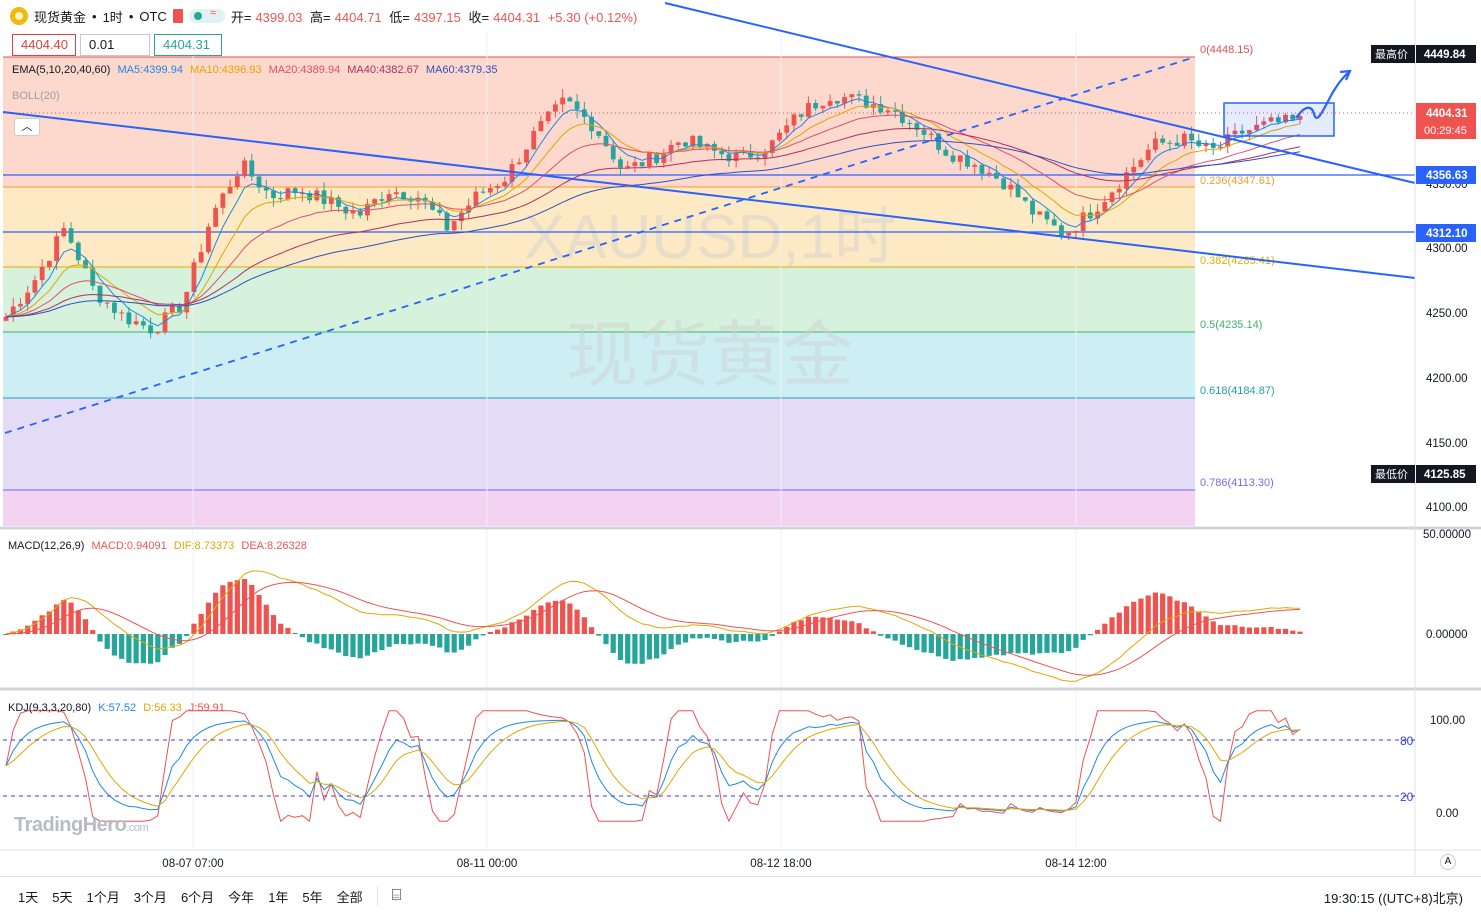 This screenshot has width=1481, height=915. Describe the element at coordinates (1237, 181) in the screenshot. I see `fib-label-1: 0.236(4347.61)` at that location.